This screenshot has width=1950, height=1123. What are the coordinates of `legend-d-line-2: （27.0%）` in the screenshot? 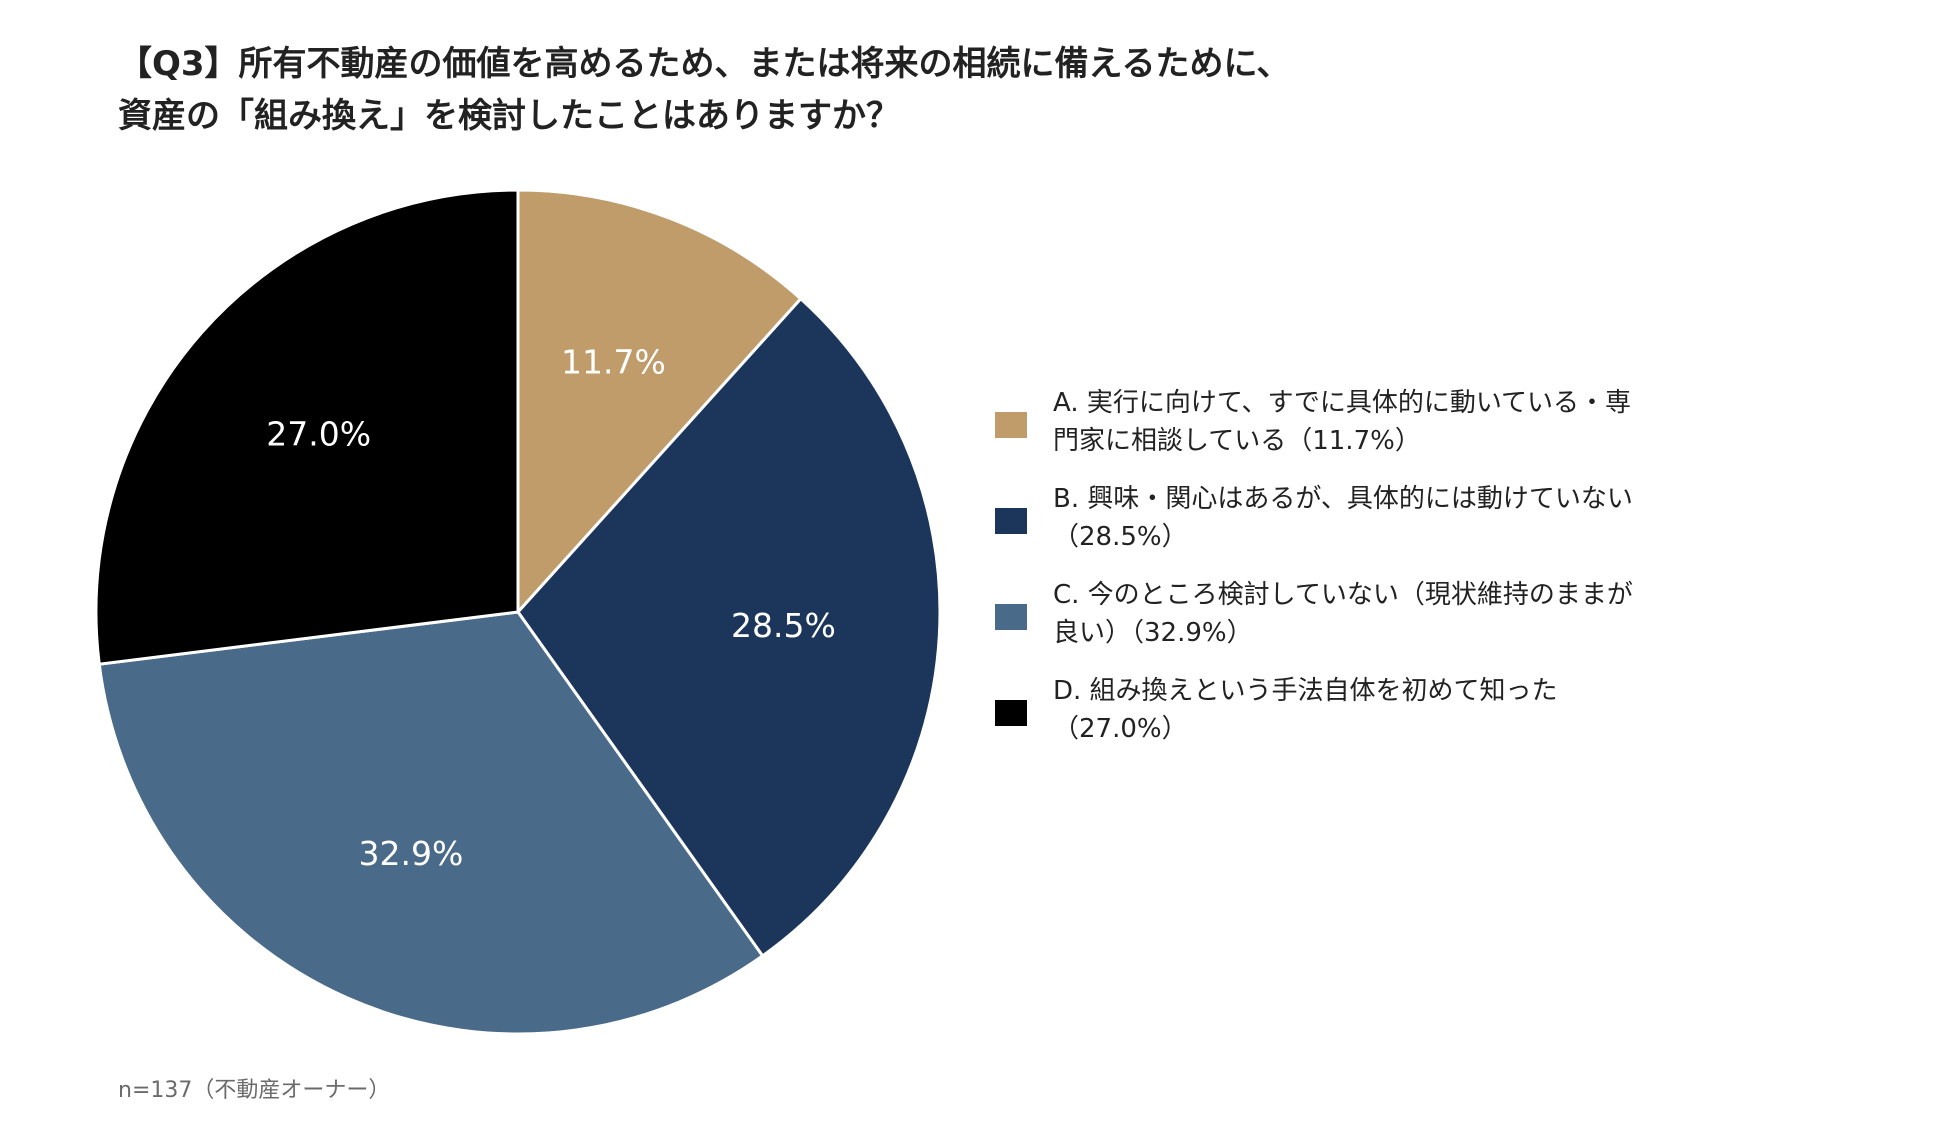 It's located at (1120, 729).